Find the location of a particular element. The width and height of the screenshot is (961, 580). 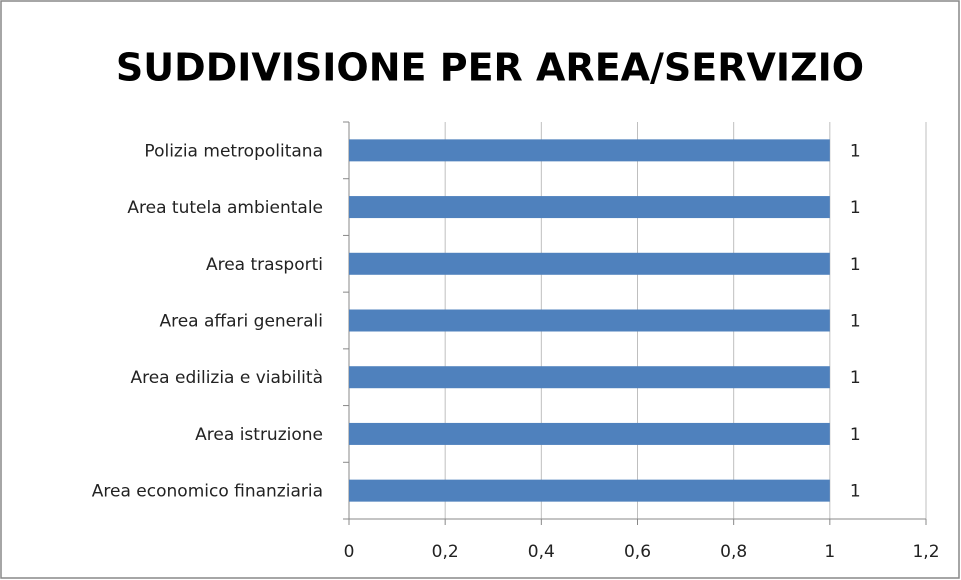

y-tick-label: Area edilizia e viabilità is located at coordinates (226, 378).